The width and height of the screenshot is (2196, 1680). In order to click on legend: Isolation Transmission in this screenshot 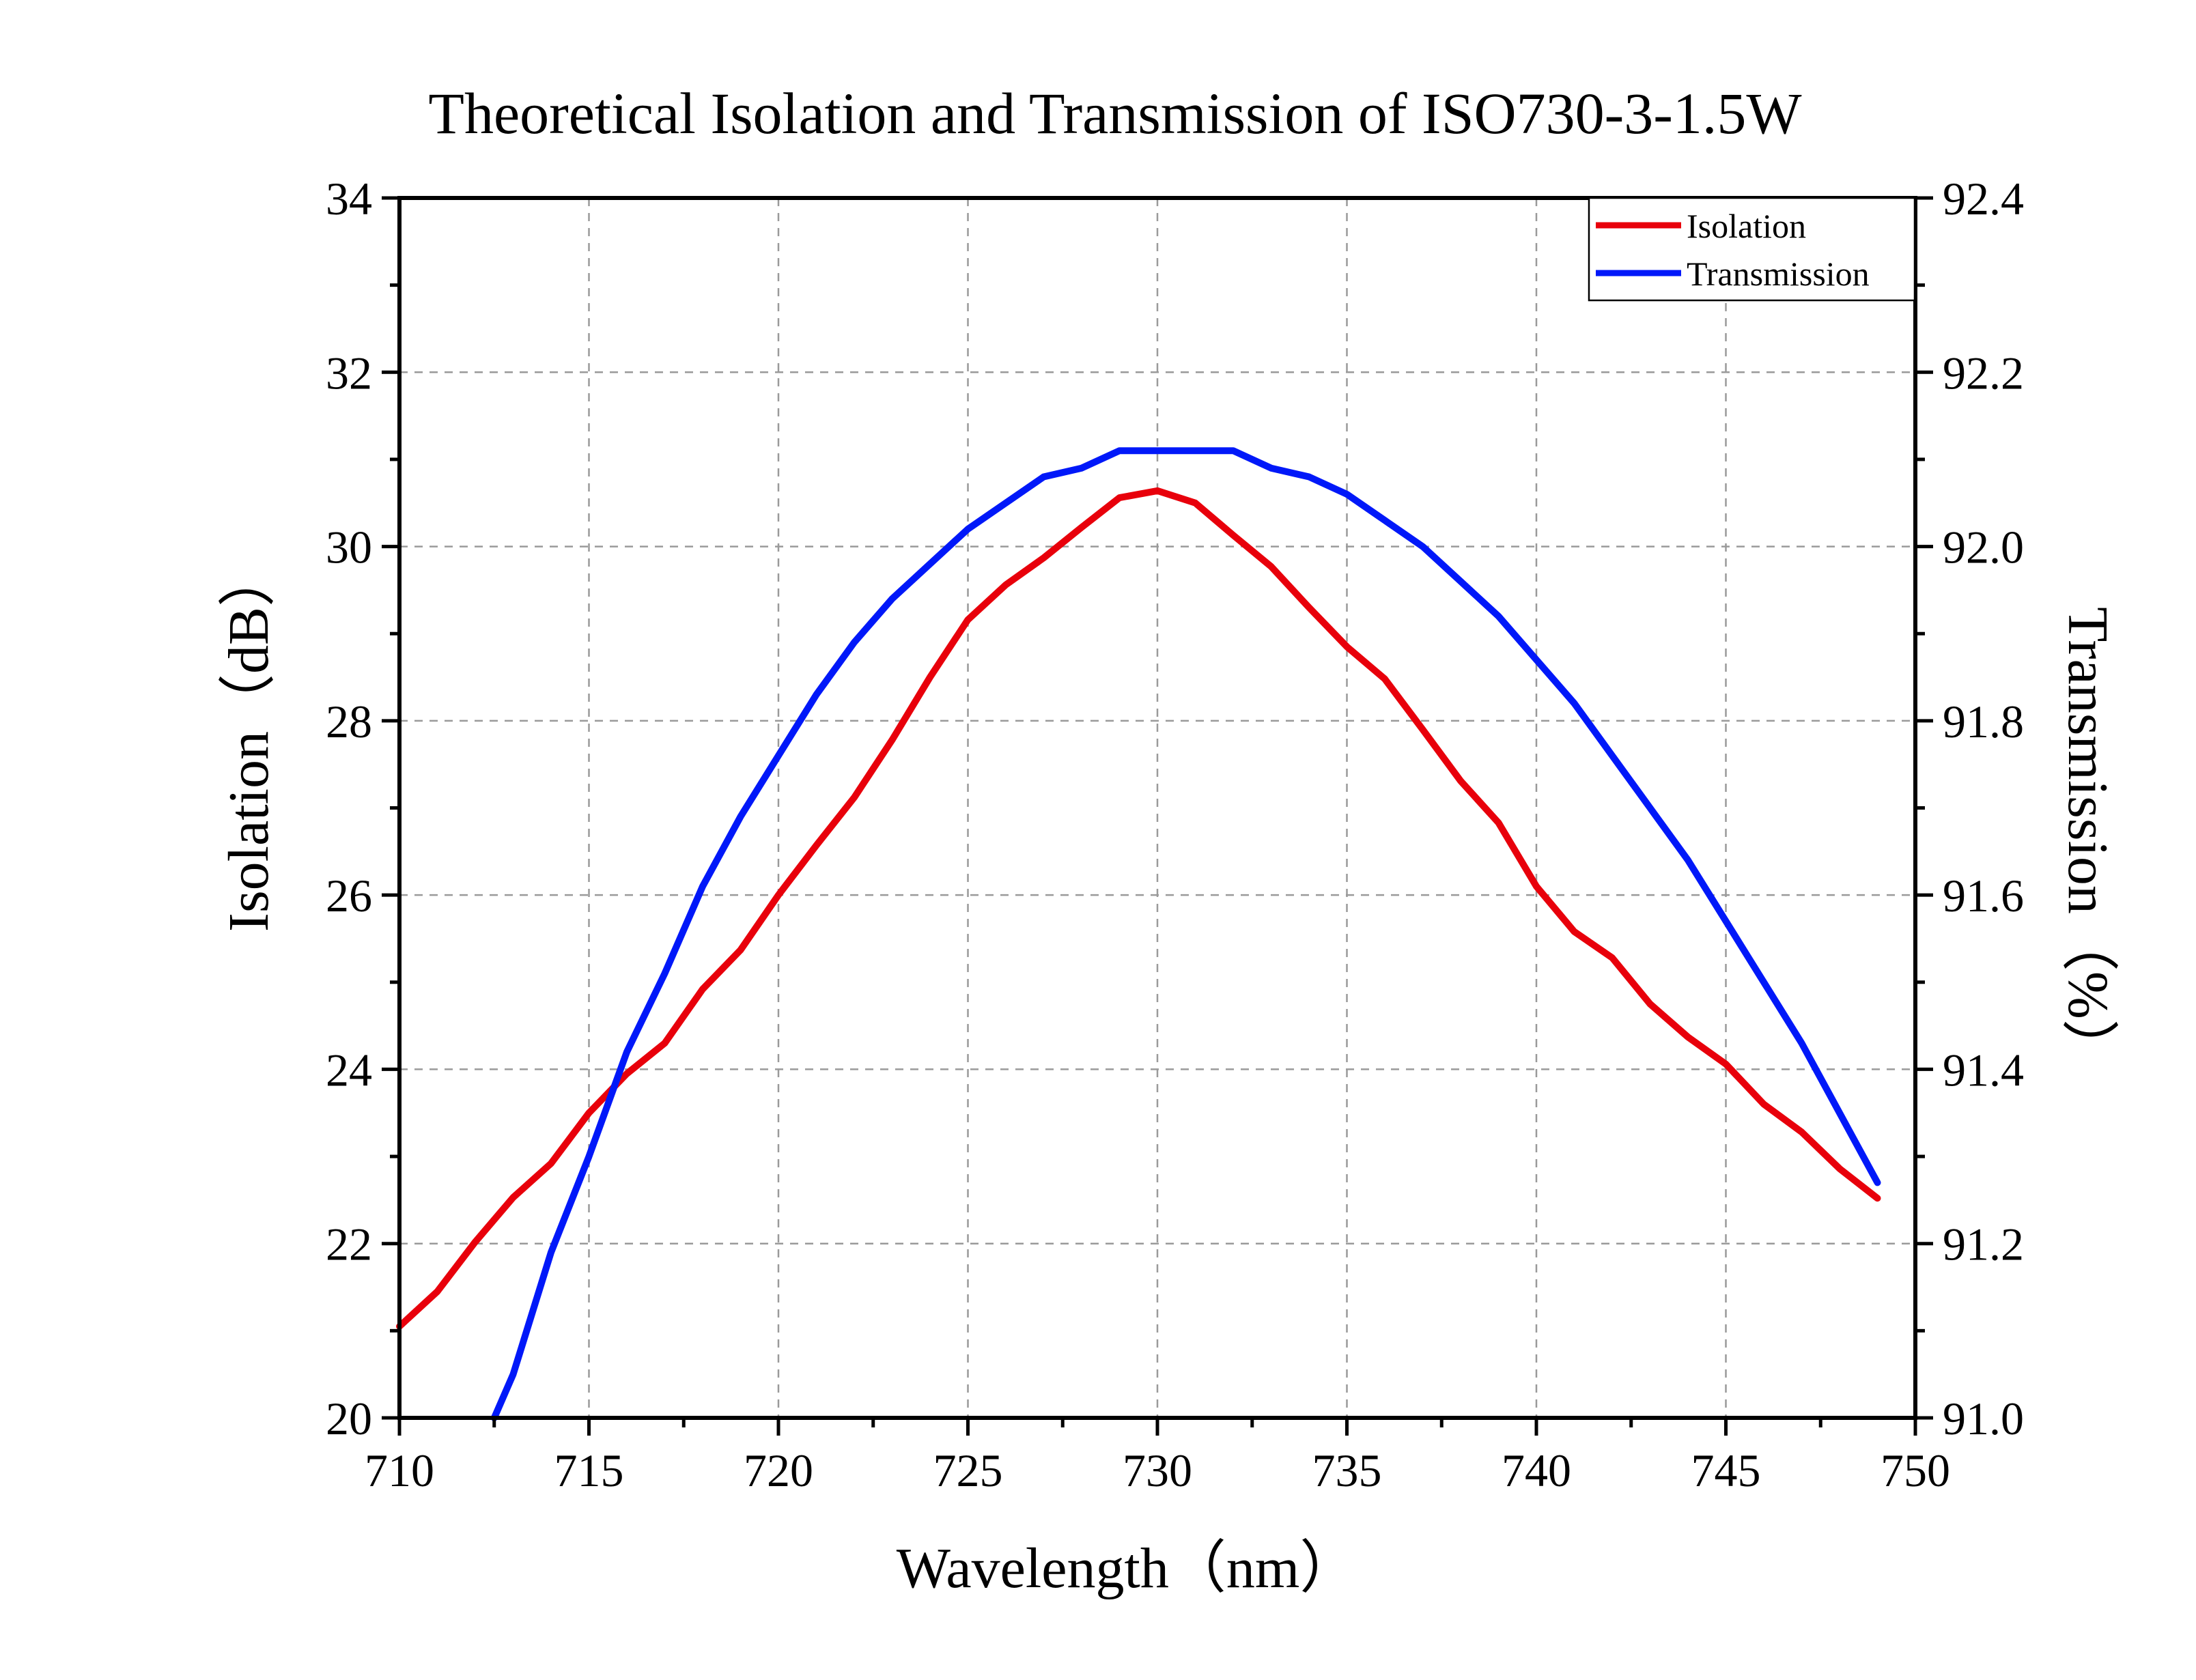, I will do `click(1752, 249)`.